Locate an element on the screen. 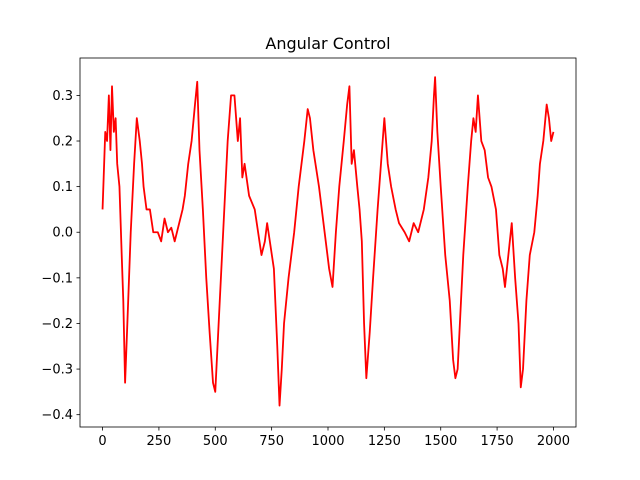  y-tick-label: 0.3 is located at coordinates (62, 96).